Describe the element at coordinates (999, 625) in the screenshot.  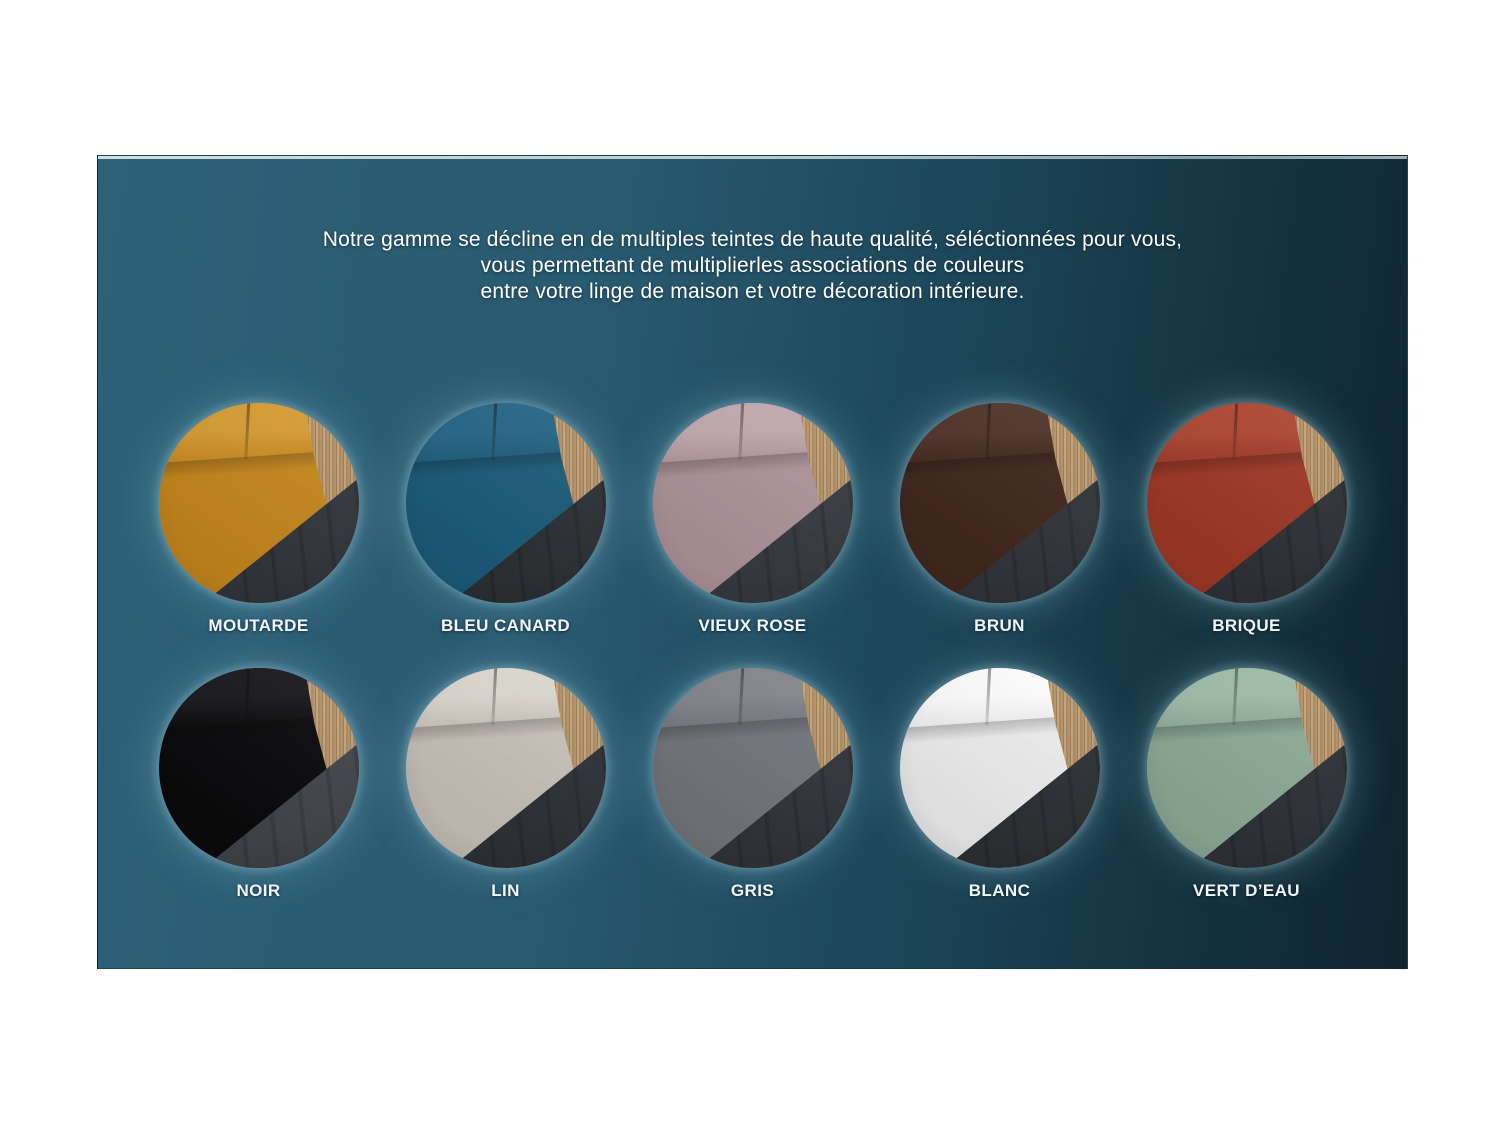
I see `swatch-label: BRUN` at that location.